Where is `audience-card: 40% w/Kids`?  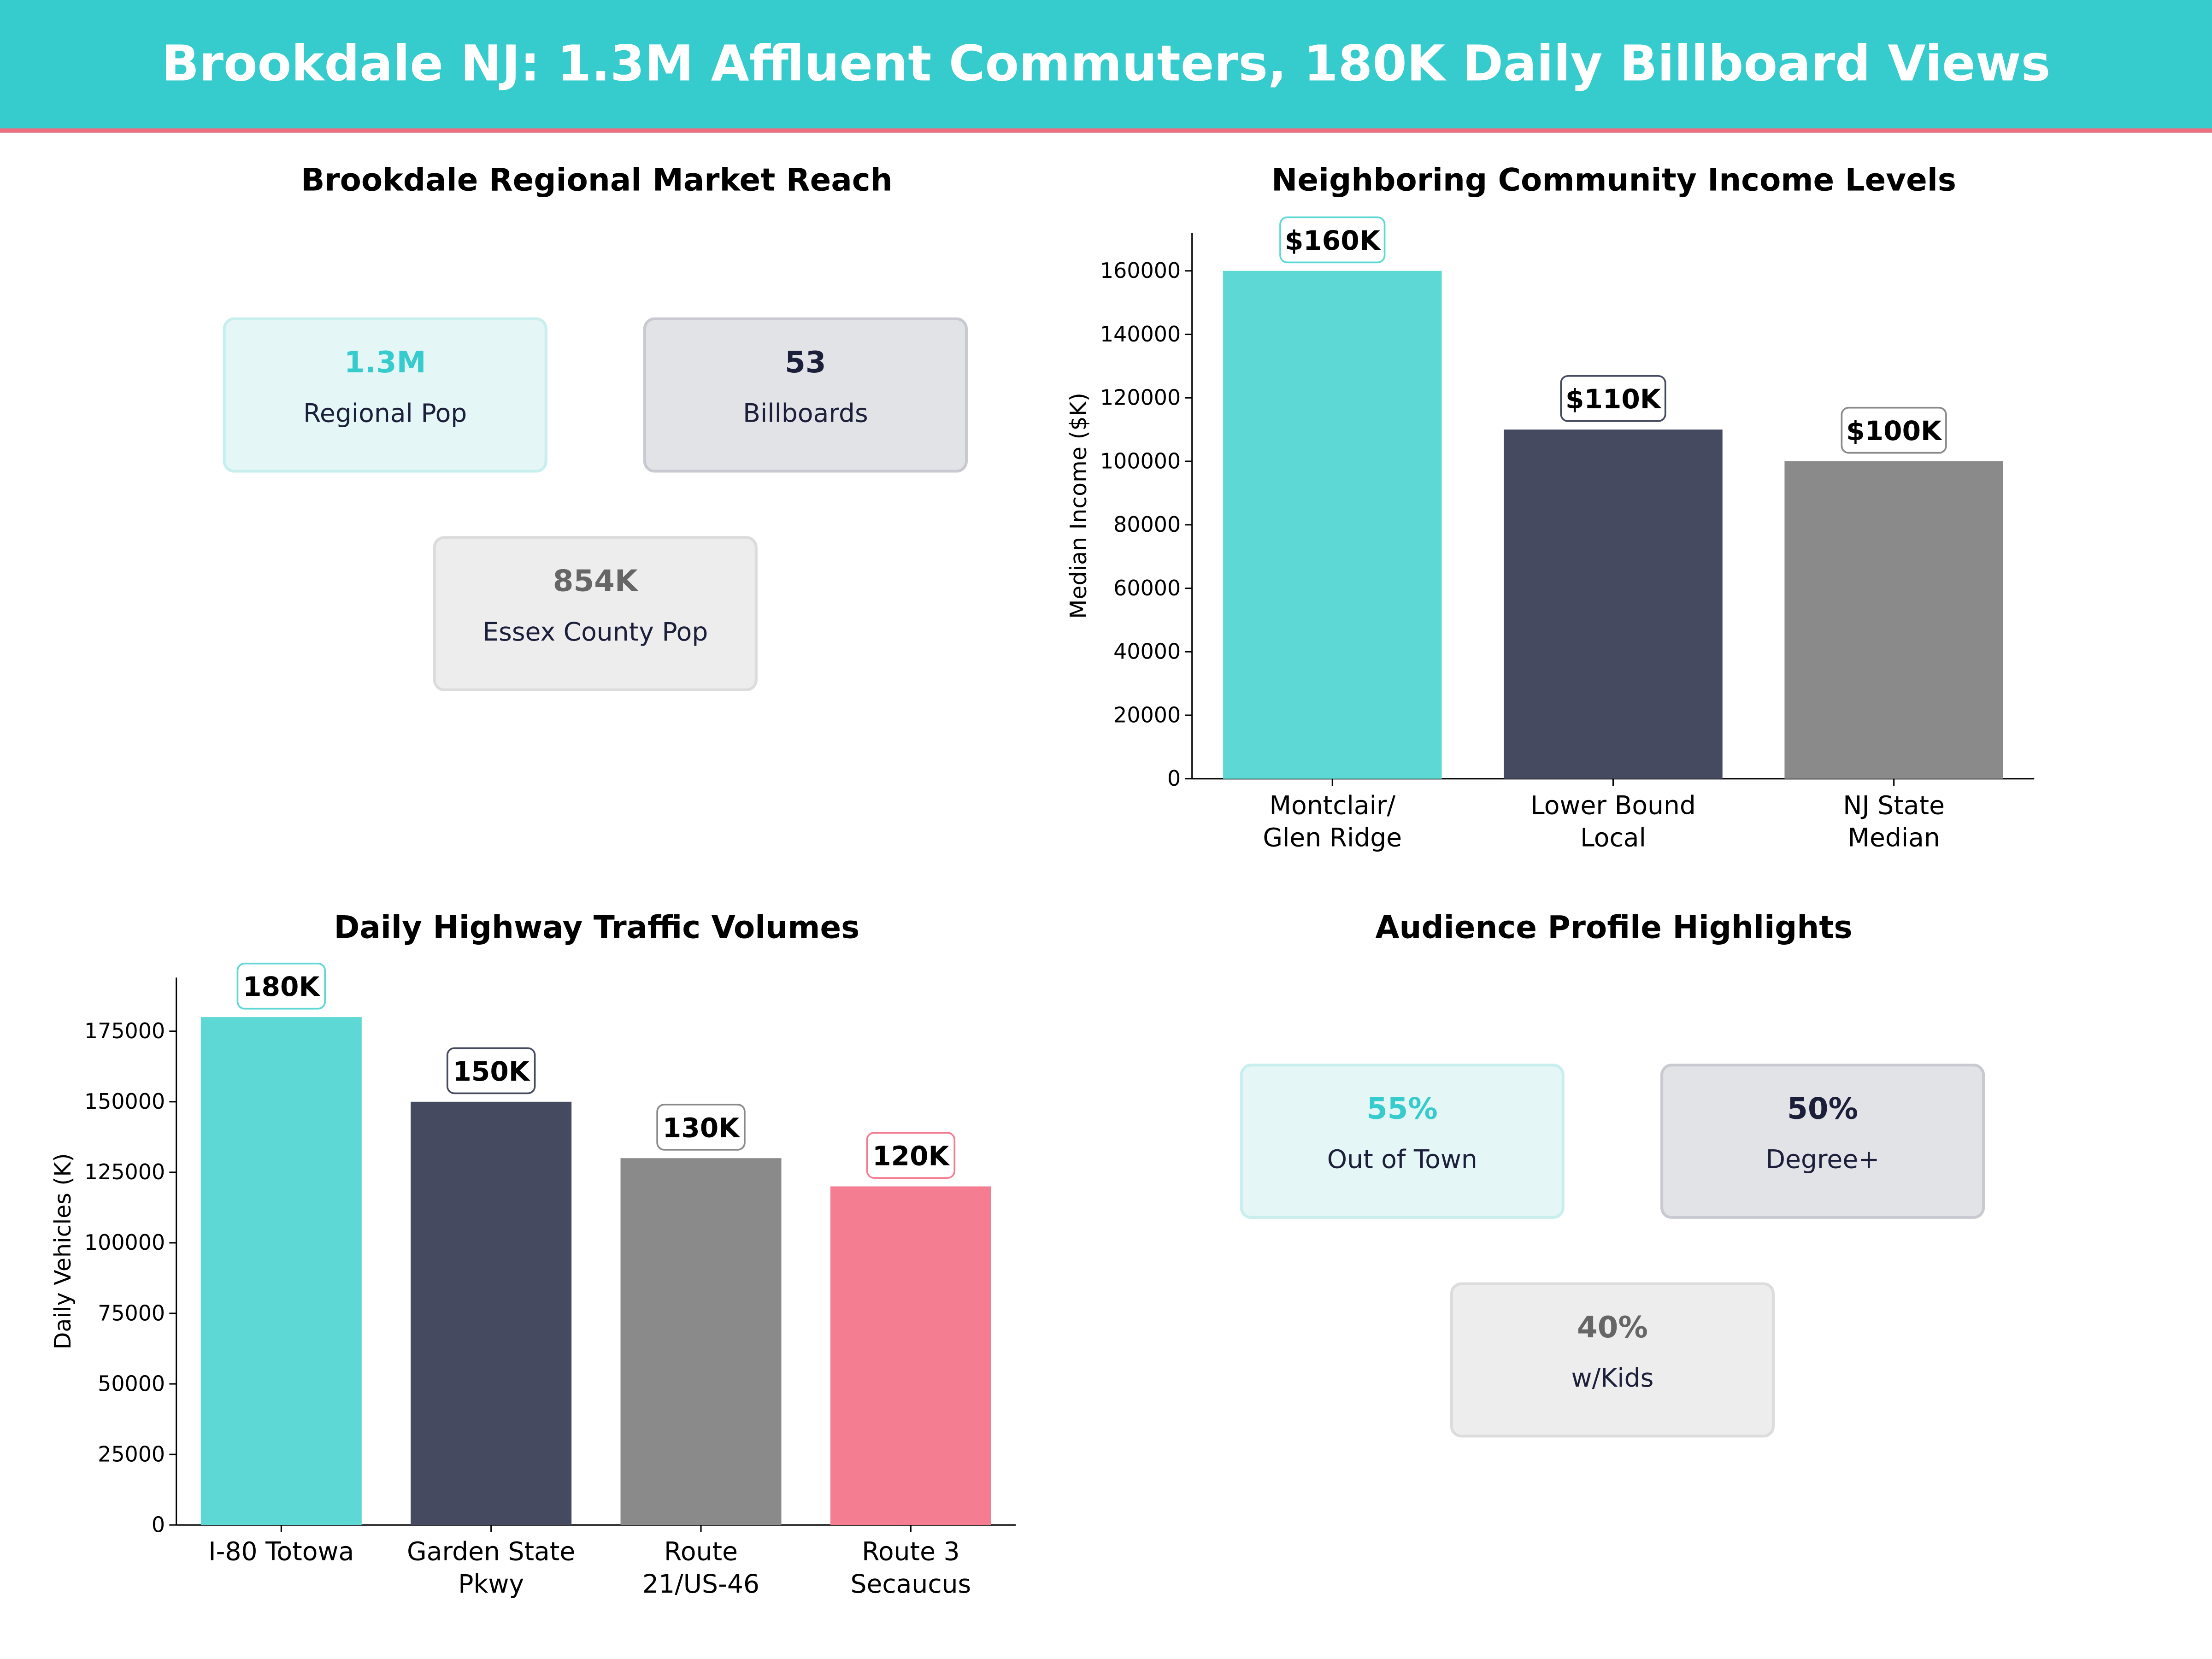
audience-card: 40% w/Kids is located at coordinates (1612, 1360).